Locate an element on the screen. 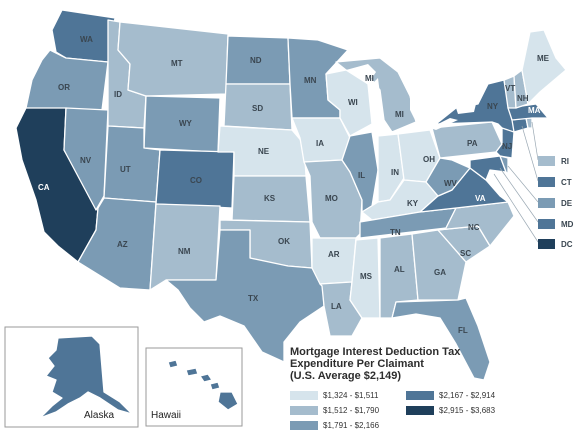 The image size is (576, 432). label-tn: TN is located at coordinates (395, 232).